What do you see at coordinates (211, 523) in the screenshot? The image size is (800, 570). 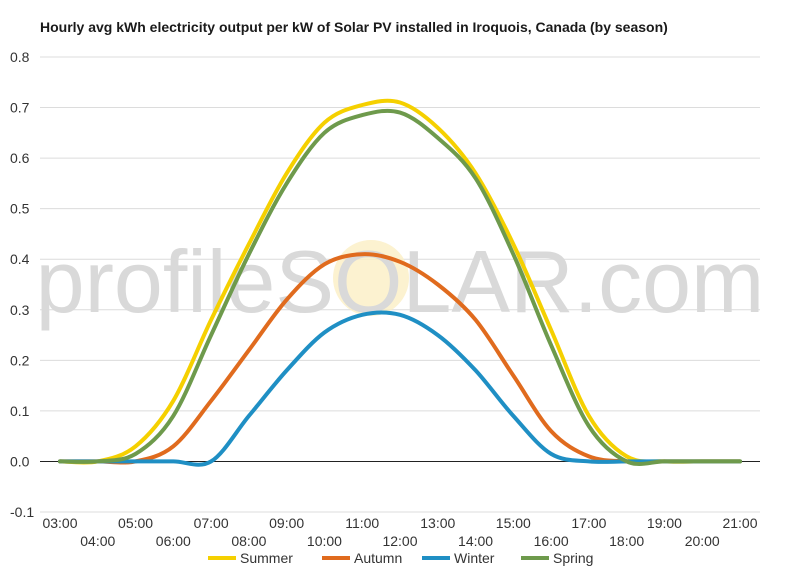 I see `x-tick-label: 07:00` at bounding box center [211, 523].